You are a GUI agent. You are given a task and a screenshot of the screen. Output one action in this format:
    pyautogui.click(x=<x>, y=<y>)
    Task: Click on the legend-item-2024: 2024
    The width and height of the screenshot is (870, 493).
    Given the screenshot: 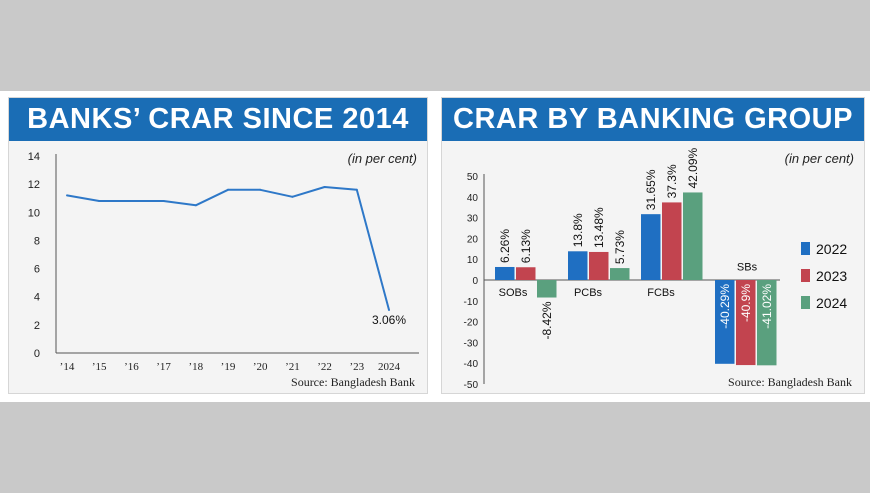 What is the action you would take?
    pyautogui.click(x=824, y=302)
    